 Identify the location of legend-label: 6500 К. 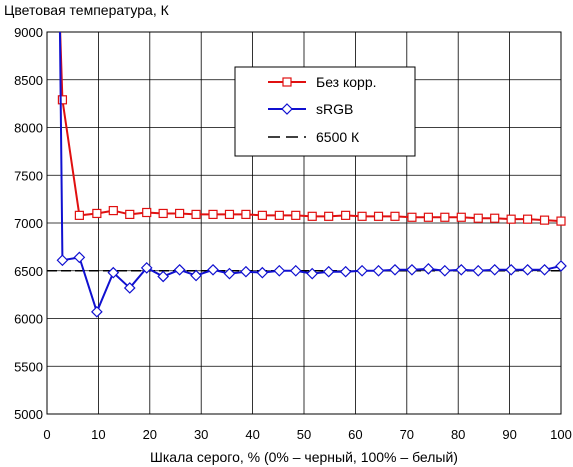
(338, 137).